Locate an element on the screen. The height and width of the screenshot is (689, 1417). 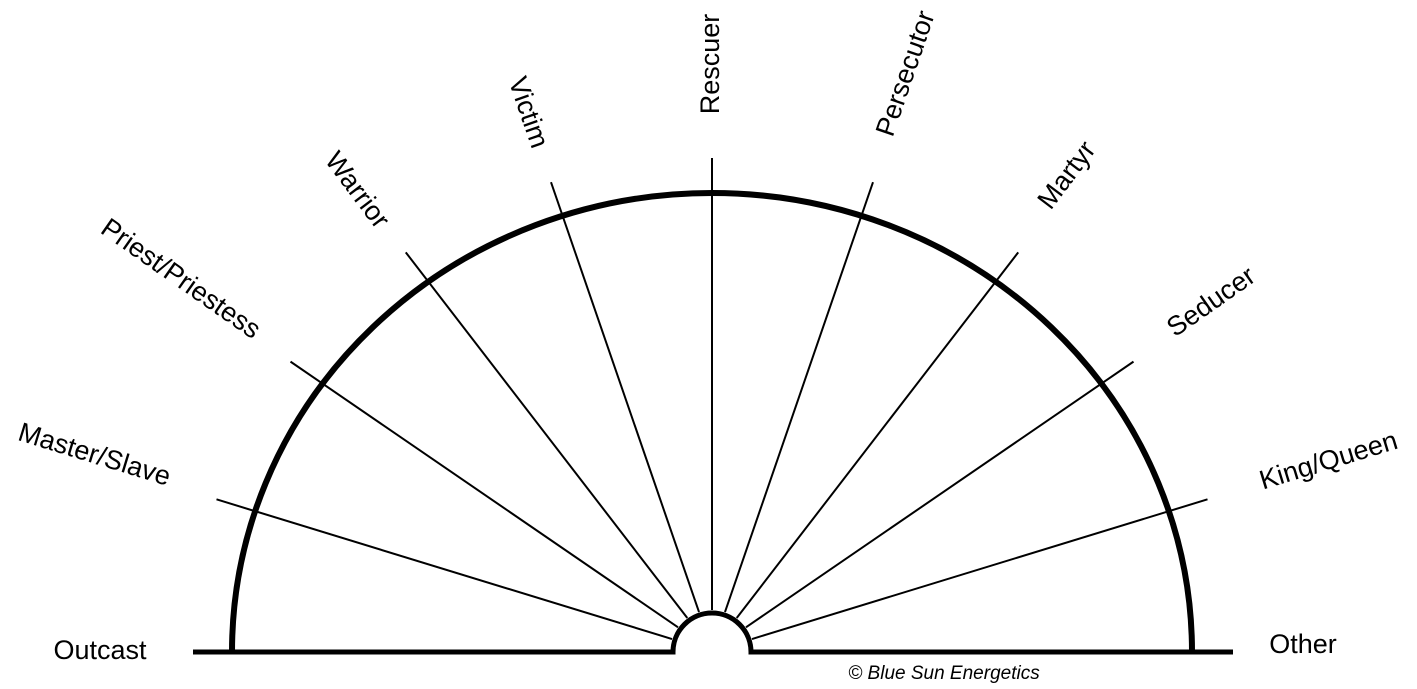
baseline is located at coordinates (713, 632).